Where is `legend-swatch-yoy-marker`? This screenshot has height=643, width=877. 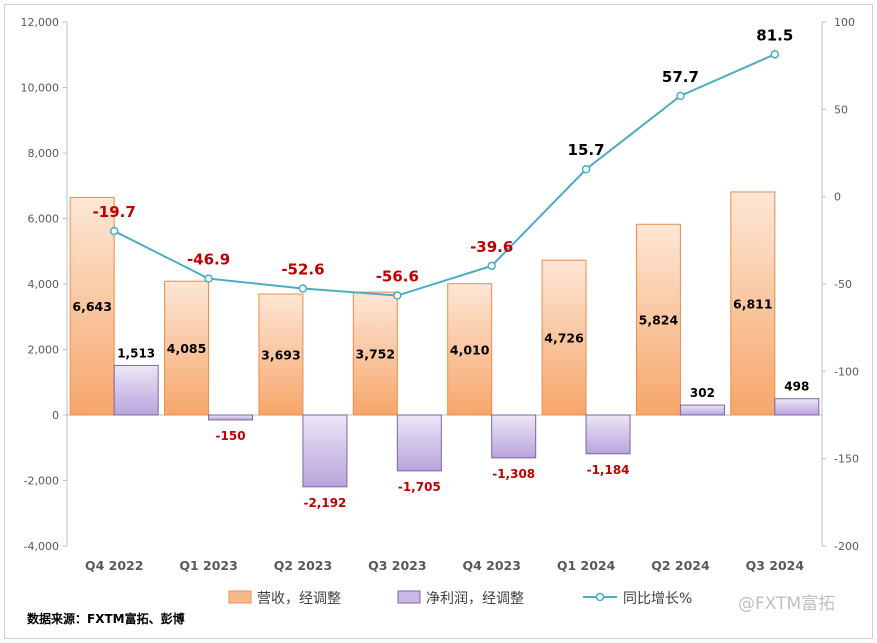
legend-swatch-yoy-marker is located at coordinates (600, 597).